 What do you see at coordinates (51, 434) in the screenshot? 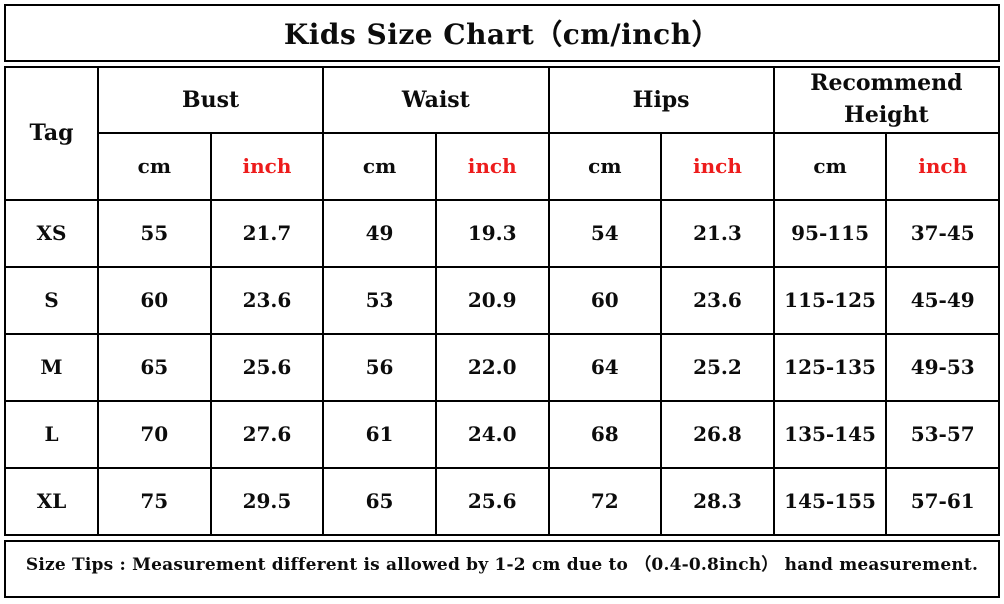
I see `size-tag: L` at bounding box center [51, 434].